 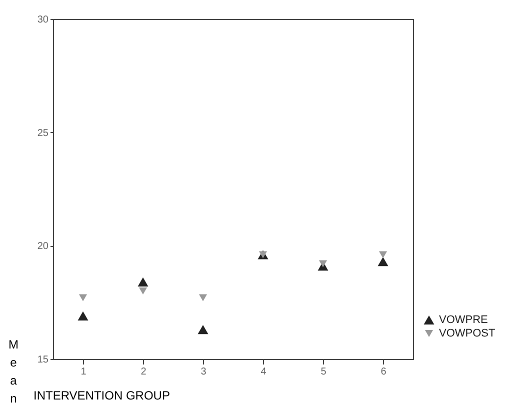 What do you see at coordinates (463, 320) in the screenshot?
I see `legend-label: VOWPRE` at bounding box center [463, 320].